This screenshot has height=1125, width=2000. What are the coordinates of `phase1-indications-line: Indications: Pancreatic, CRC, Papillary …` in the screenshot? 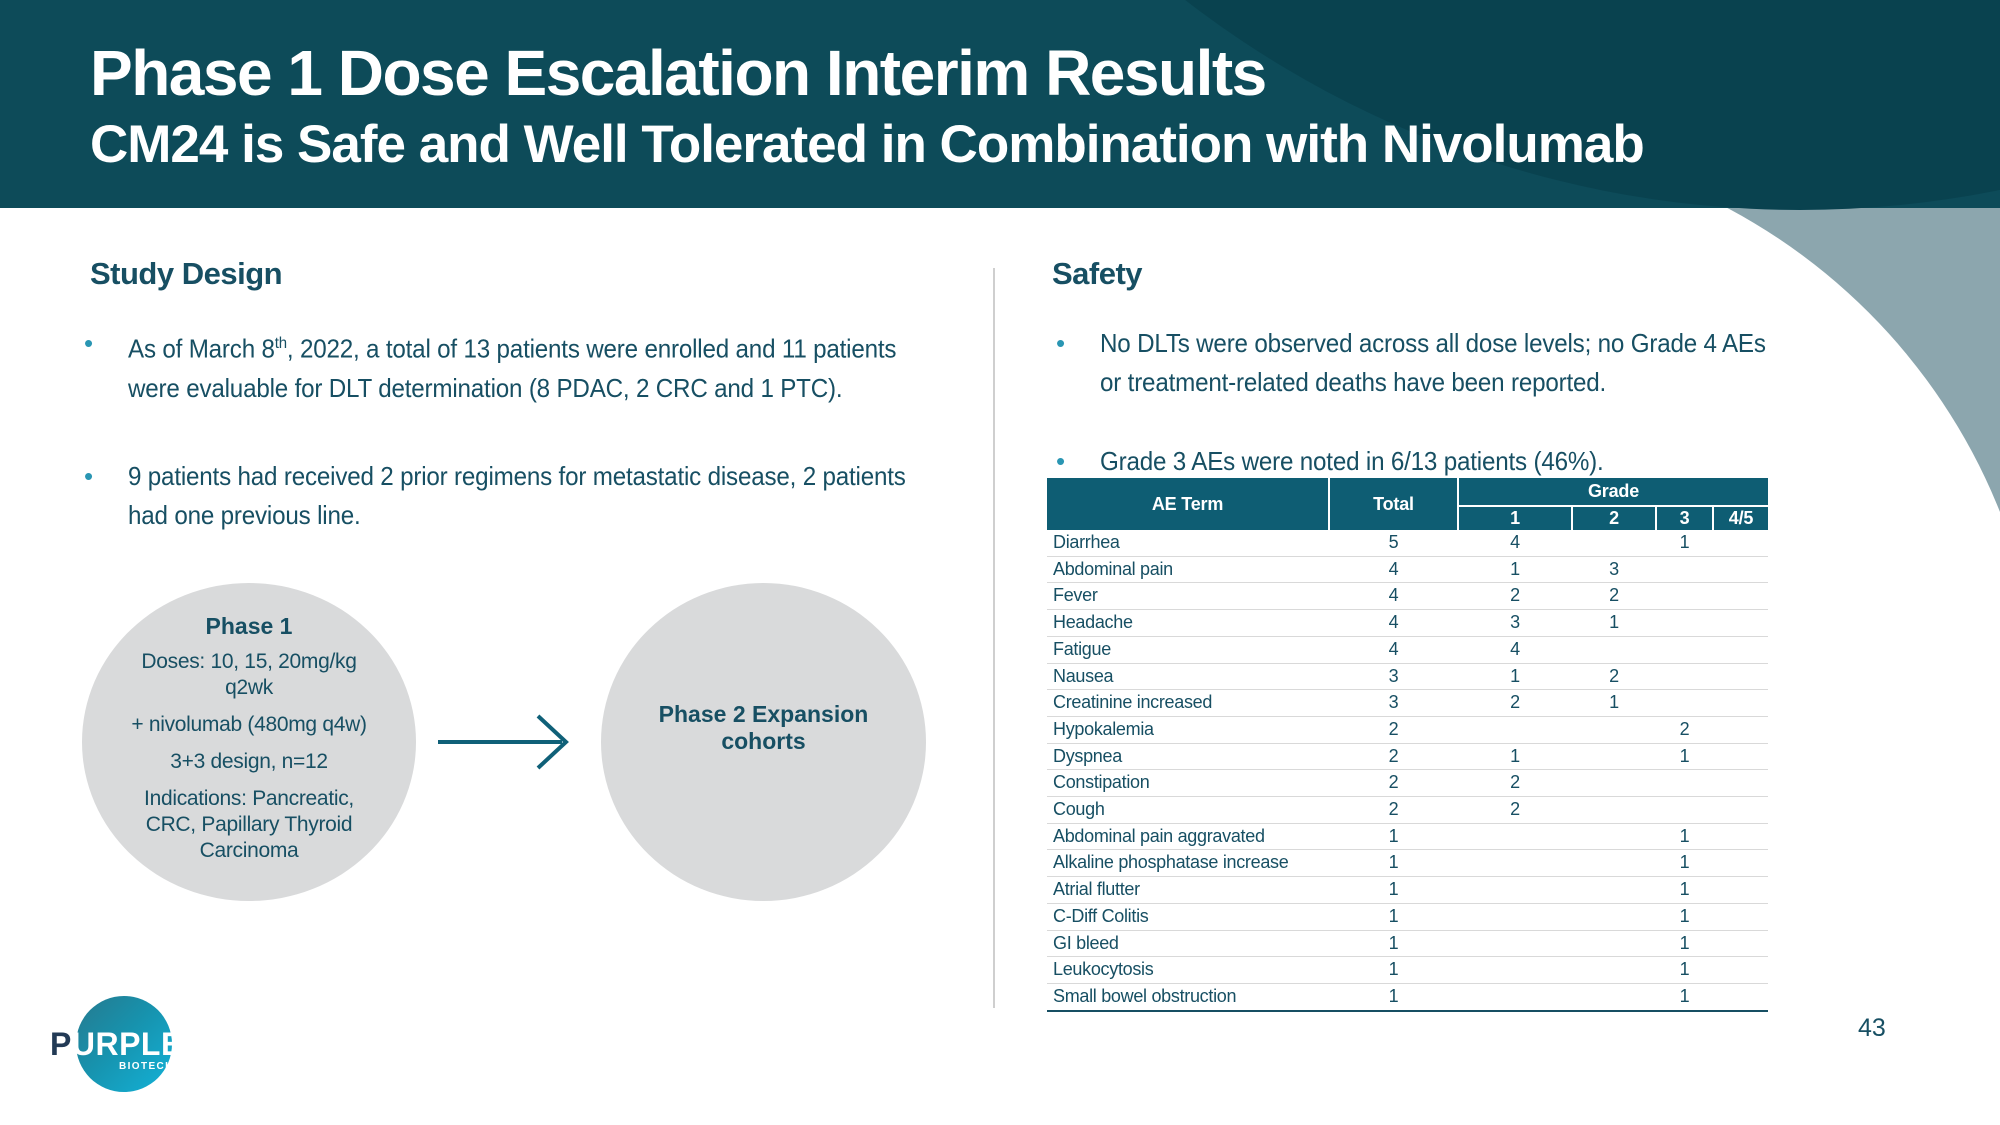 It's located at (249, 824).